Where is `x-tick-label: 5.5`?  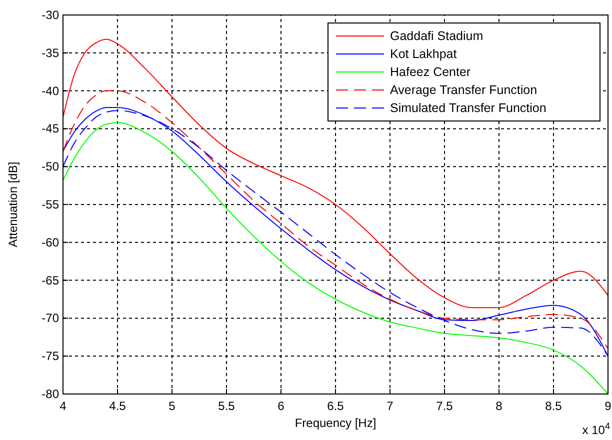 x-tick-label: 5.5 is located at coordinates (227, 406).